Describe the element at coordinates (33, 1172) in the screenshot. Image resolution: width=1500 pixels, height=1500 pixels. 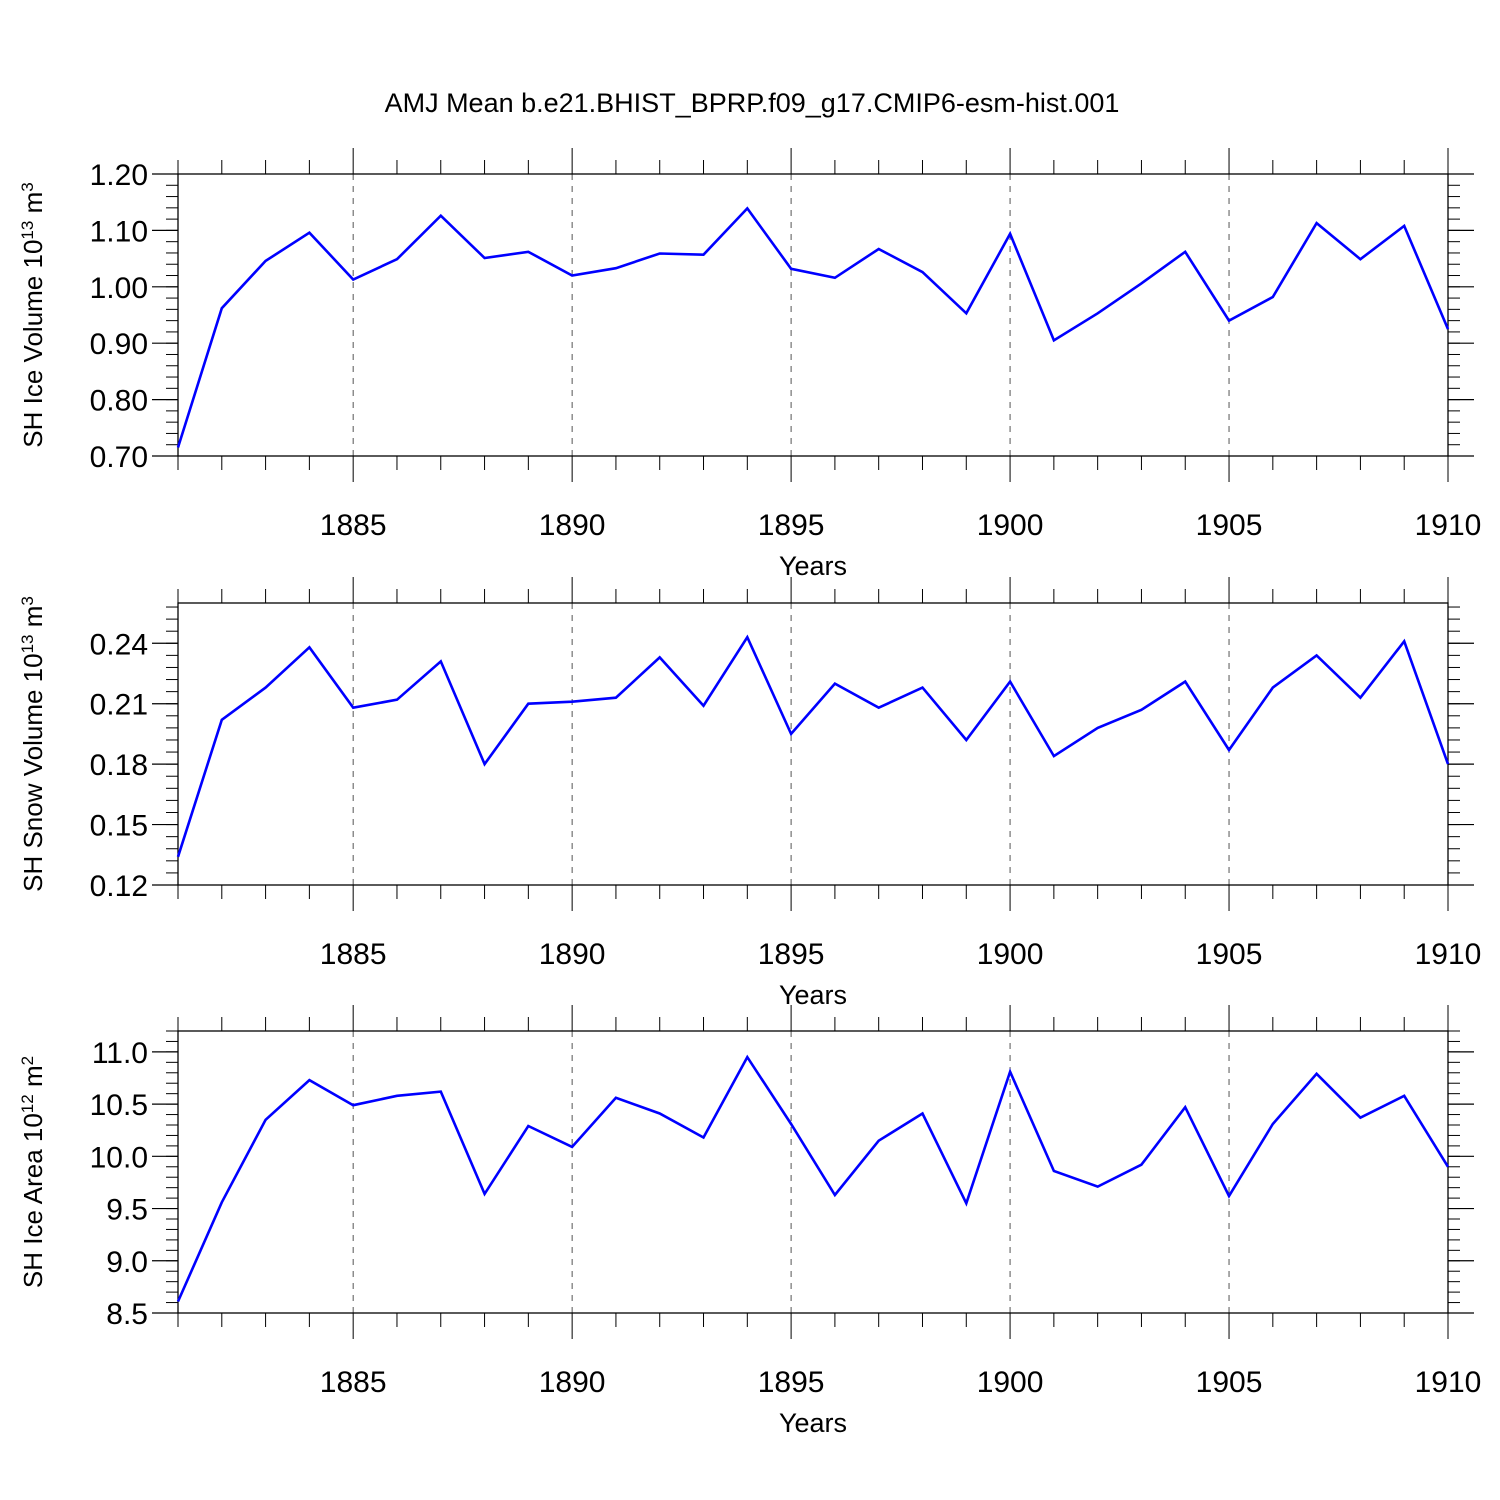
I see `y-axis-label: SH Ice Area 1012 m2` at that location.